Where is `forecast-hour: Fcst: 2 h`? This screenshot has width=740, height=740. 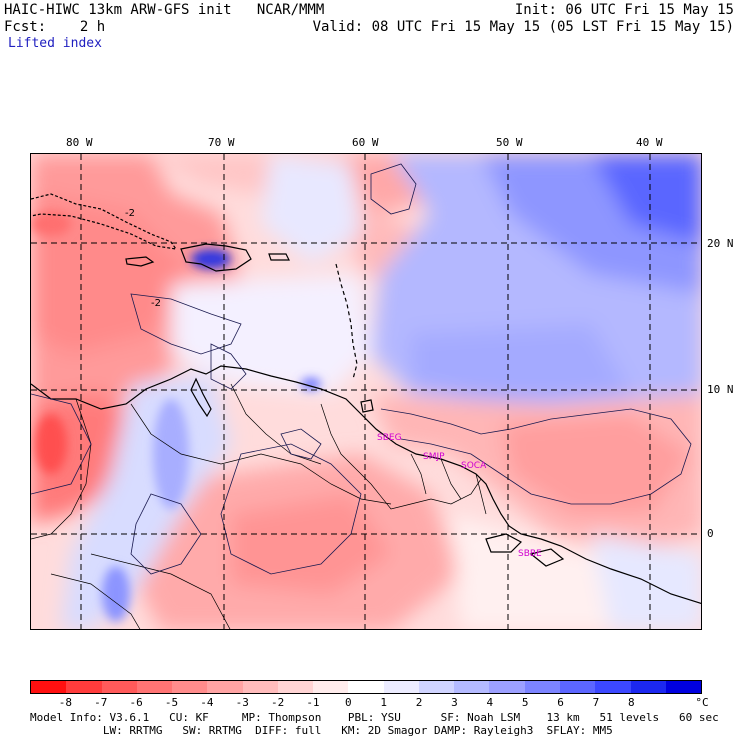 forecast-hour: Fcst: 2 h is located at coordinates (55, 27).